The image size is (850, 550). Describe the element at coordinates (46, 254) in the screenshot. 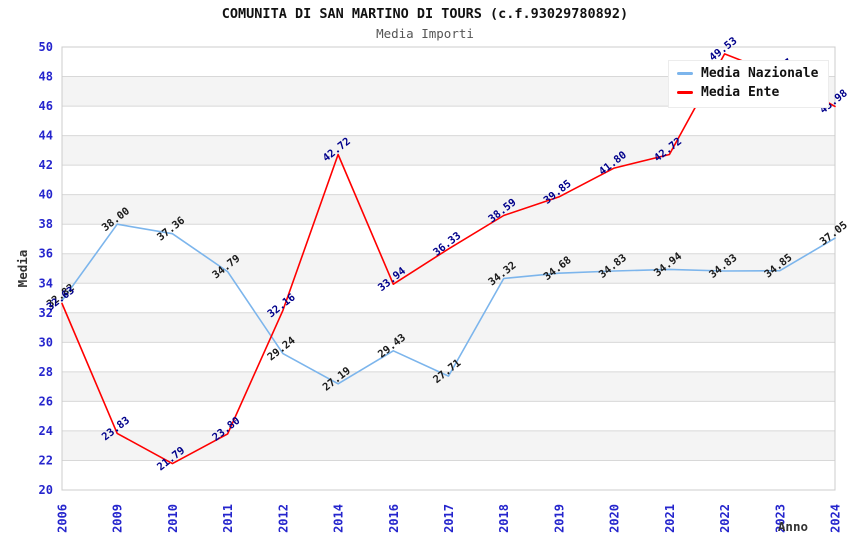

I see `y-tick-label: 36` at that location.